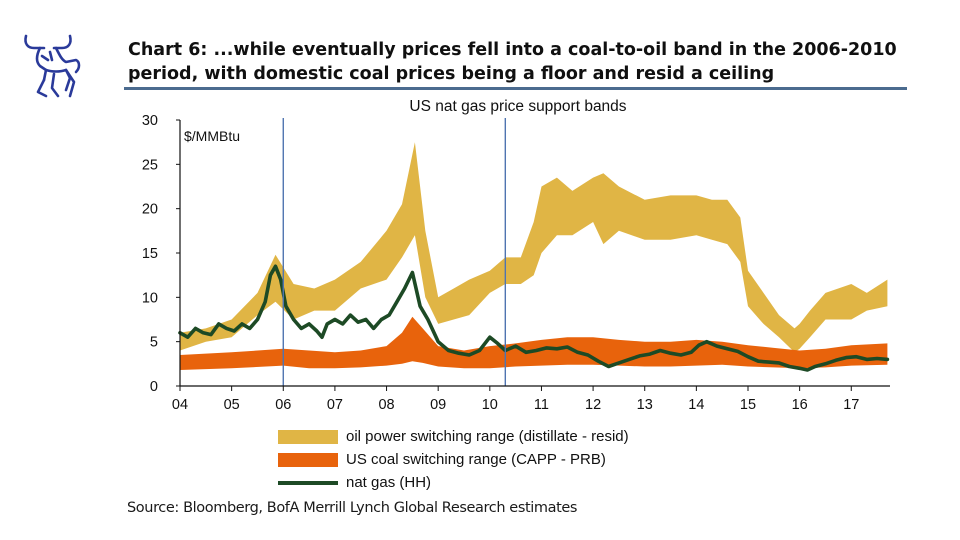  I want to click on bull-logo-icon, so click(52, 66).